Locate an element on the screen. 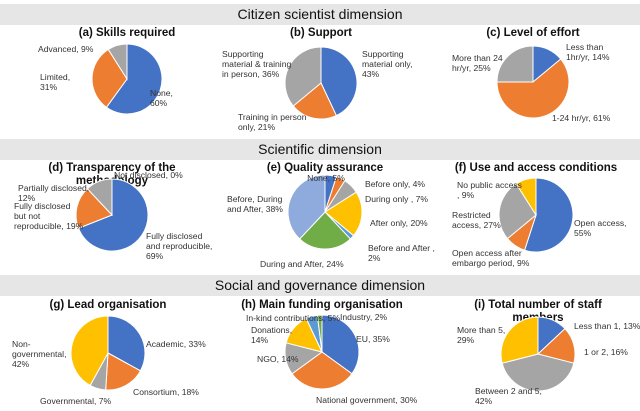 This screenshot has width=640, height=411. slice-label: Industry, 2% is located at coordinates (363, 317).